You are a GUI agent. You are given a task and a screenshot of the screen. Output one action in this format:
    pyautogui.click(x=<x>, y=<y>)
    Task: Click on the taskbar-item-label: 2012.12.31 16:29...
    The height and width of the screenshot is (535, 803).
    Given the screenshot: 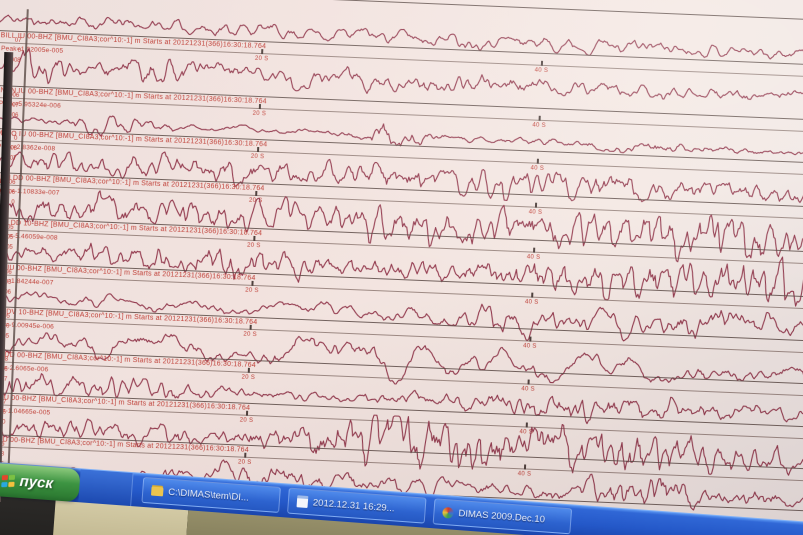 What is the action you would take?
    pyautogui.click(x=353, y=505)
    